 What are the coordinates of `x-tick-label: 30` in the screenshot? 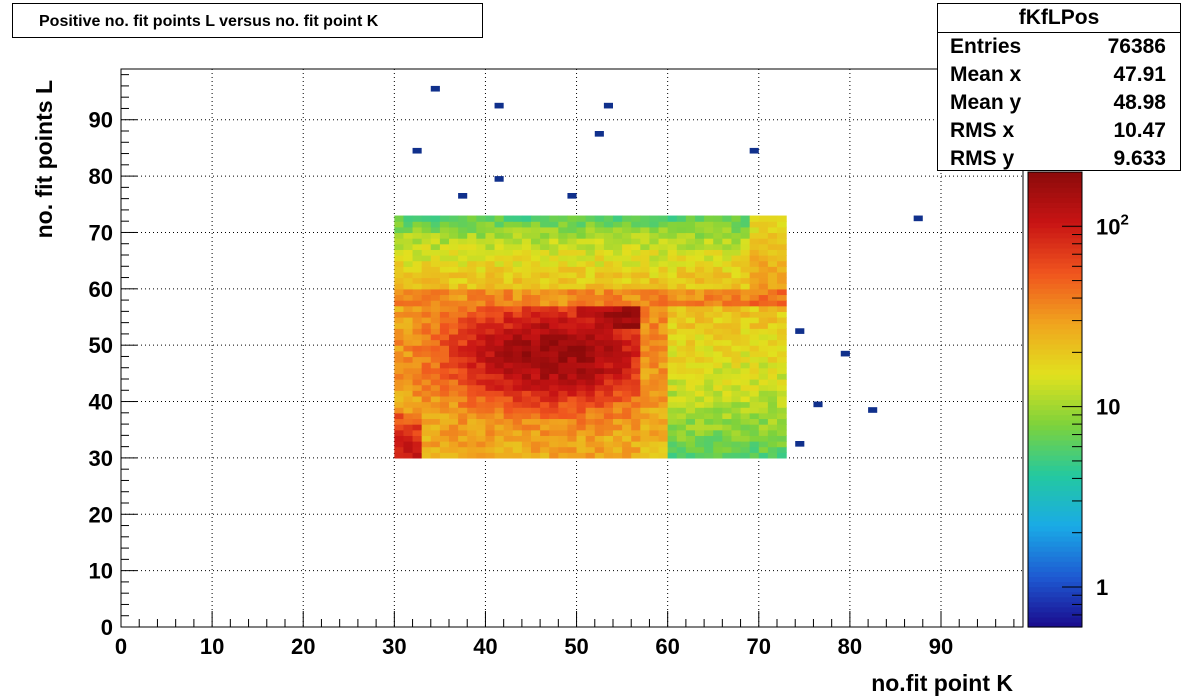 It's located at (394, 646).